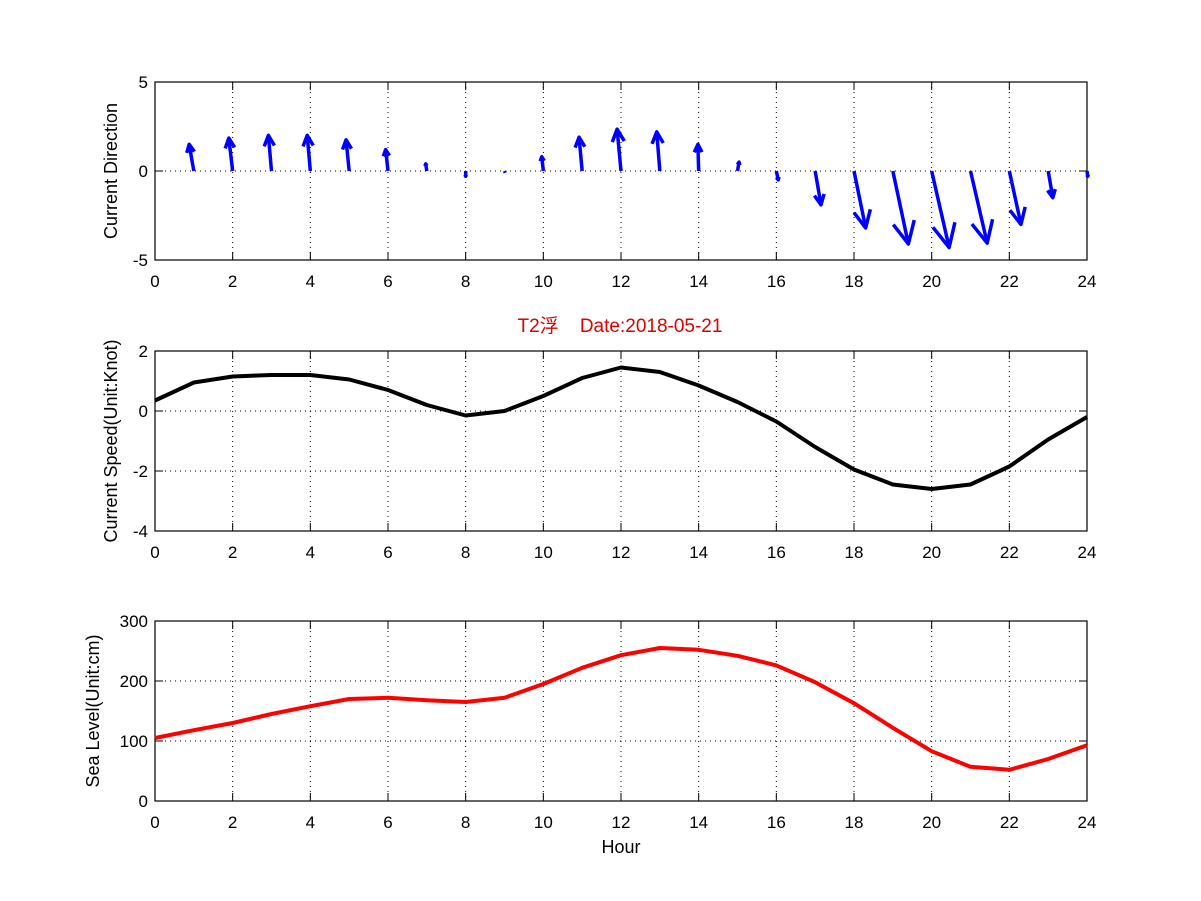 The height and width of the screenshot is (901, 1201). I want to click on x-tick-label: 8, so click(465, 552).